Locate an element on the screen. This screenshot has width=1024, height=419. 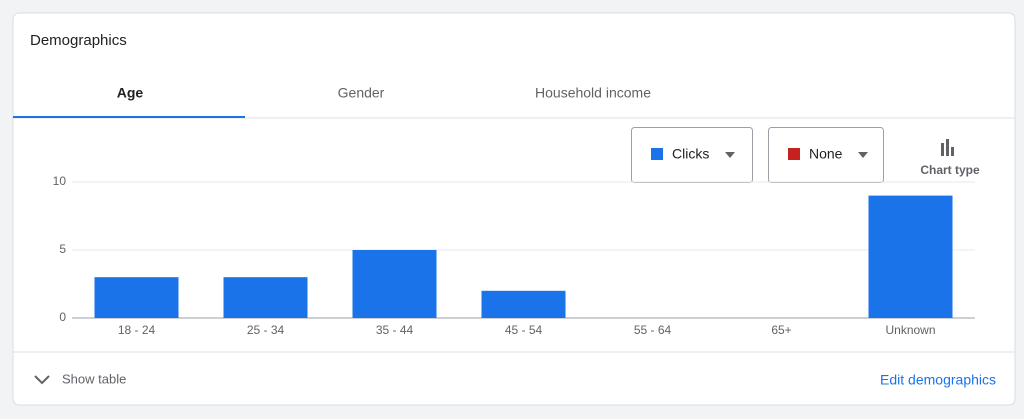
metric-dropdown: None is located at coordinates (826, 155).